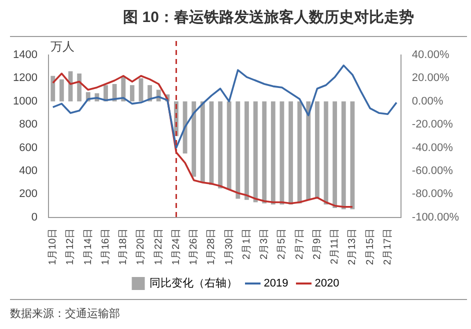 This screenshot has width=471, height=329. Describe the element at coordinates (282, 244) in the screenshot. I see `x-tick-label: 2月5日` at that location.